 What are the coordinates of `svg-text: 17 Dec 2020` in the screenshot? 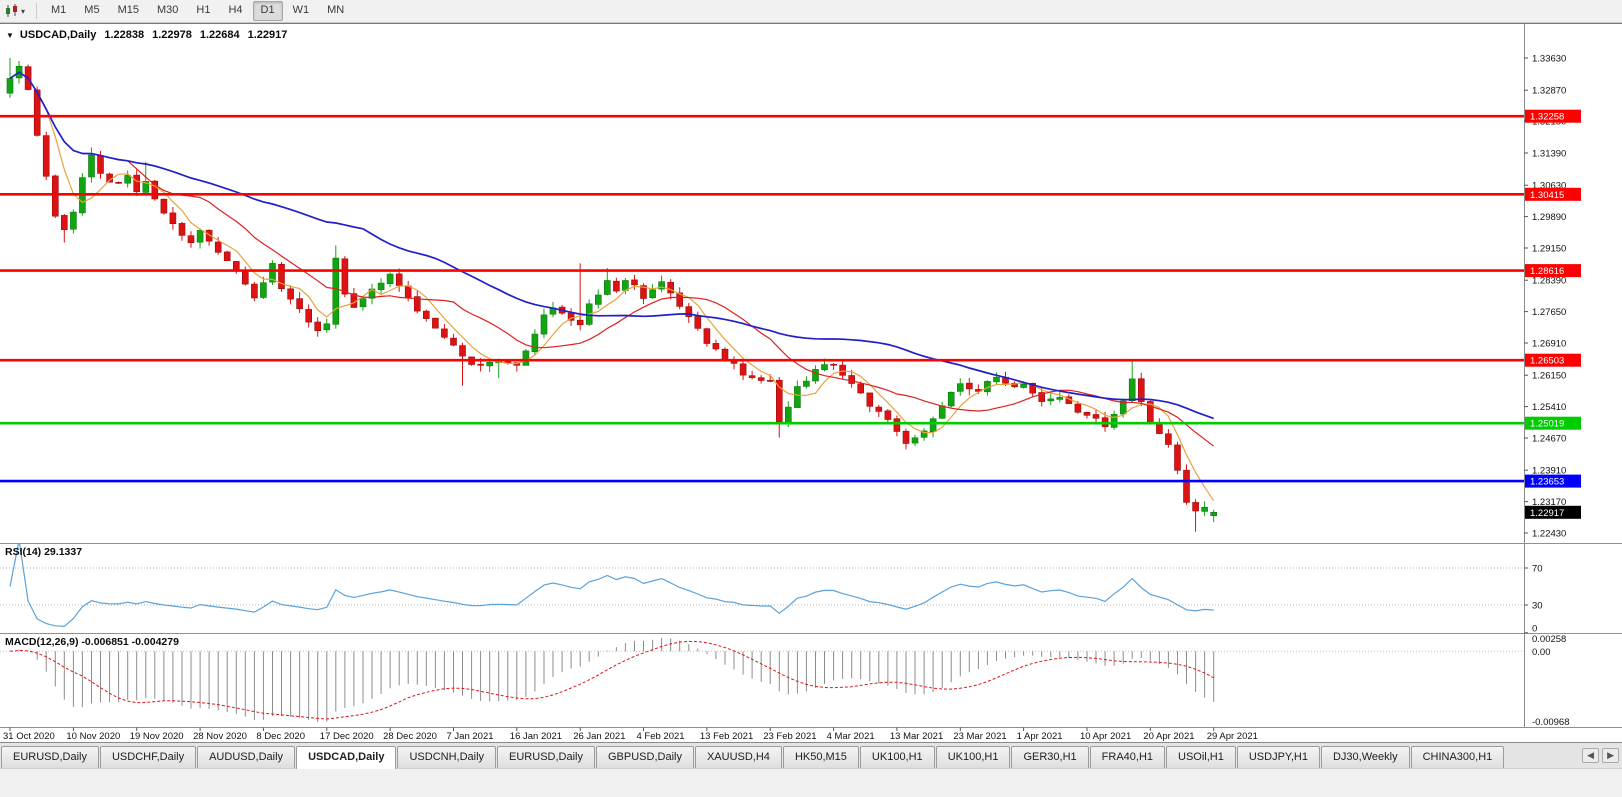 It's located at (347, 736).